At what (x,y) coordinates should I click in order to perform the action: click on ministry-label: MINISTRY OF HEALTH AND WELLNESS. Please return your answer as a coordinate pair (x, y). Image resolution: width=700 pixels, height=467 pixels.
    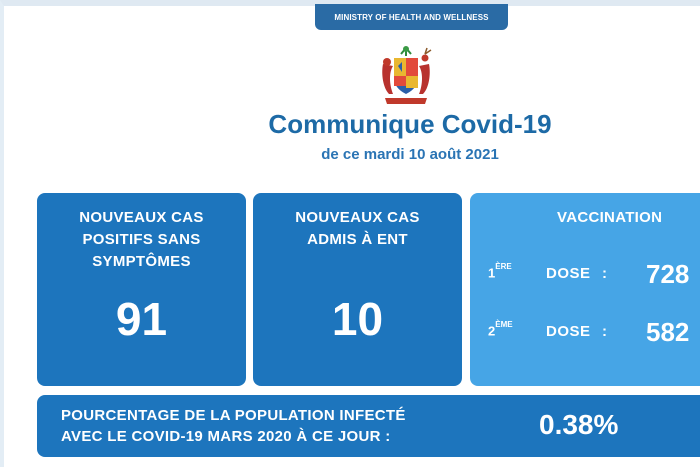
    Looking at the image, I should click on (411, 17).